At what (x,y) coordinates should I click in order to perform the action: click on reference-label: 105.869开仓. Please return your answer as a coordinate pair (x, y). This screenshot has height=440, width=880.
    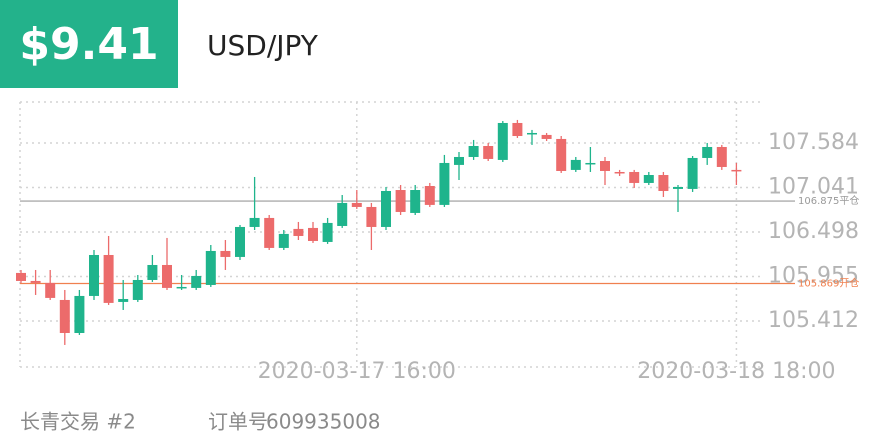
    Looking at the image, I should click on (828, 283).